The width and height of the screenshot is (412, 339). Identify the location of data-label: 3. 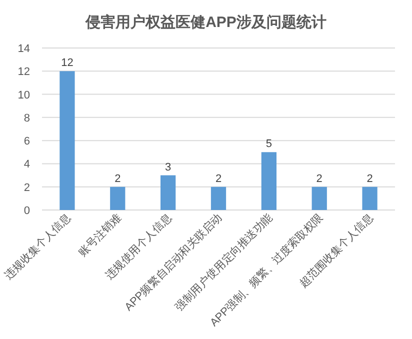
(168, 167).